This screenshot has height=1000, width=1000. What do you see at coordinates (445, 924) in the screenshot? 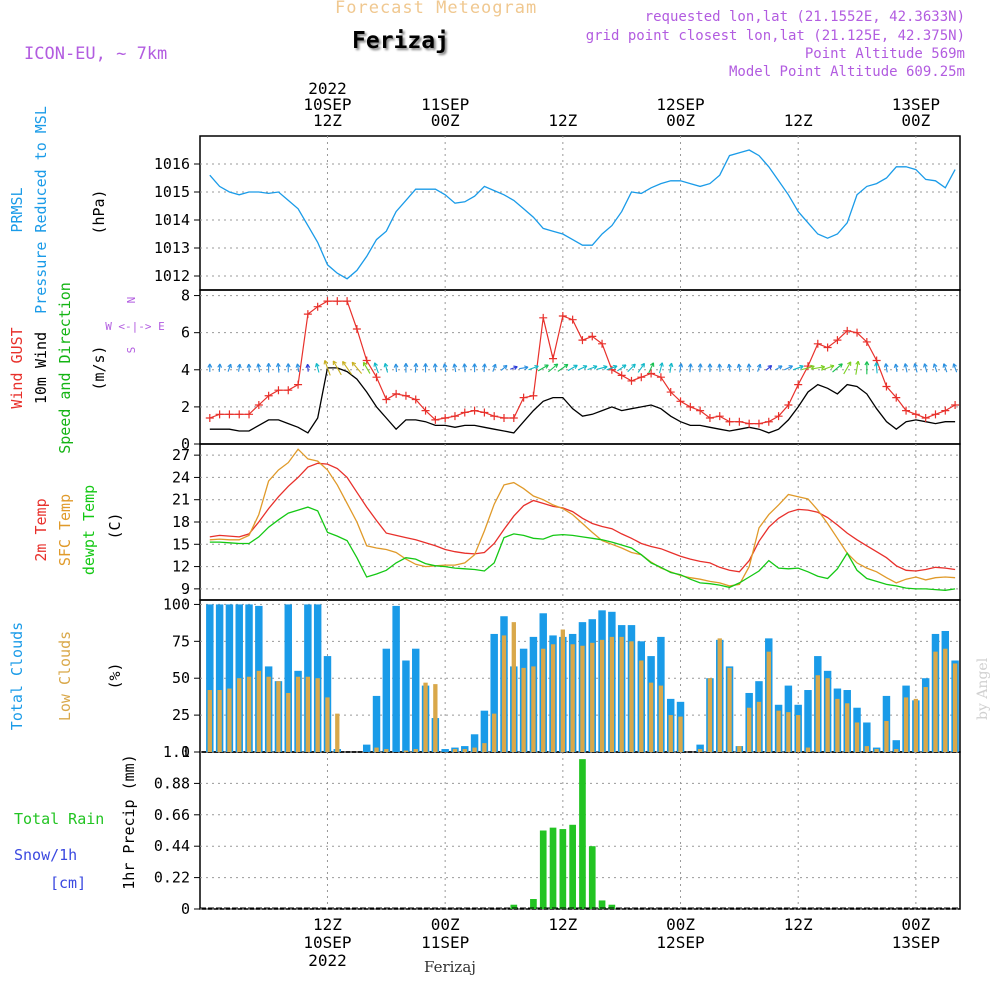
I see `bottom-time-label: 00Z` at bounding box center [445, 924].